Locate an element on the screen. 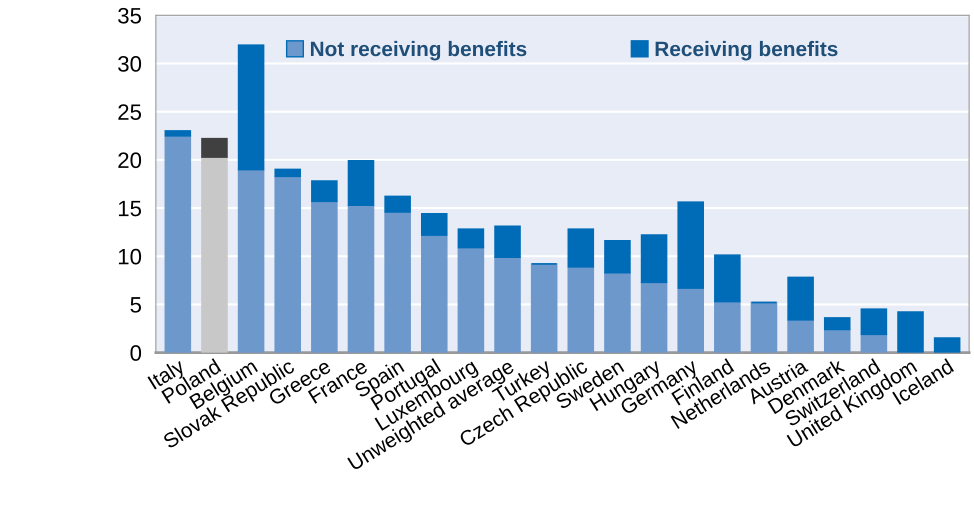 This screenshot has width=974, height=511. y-tick-label: 35 is located at coordinates (130, 16).